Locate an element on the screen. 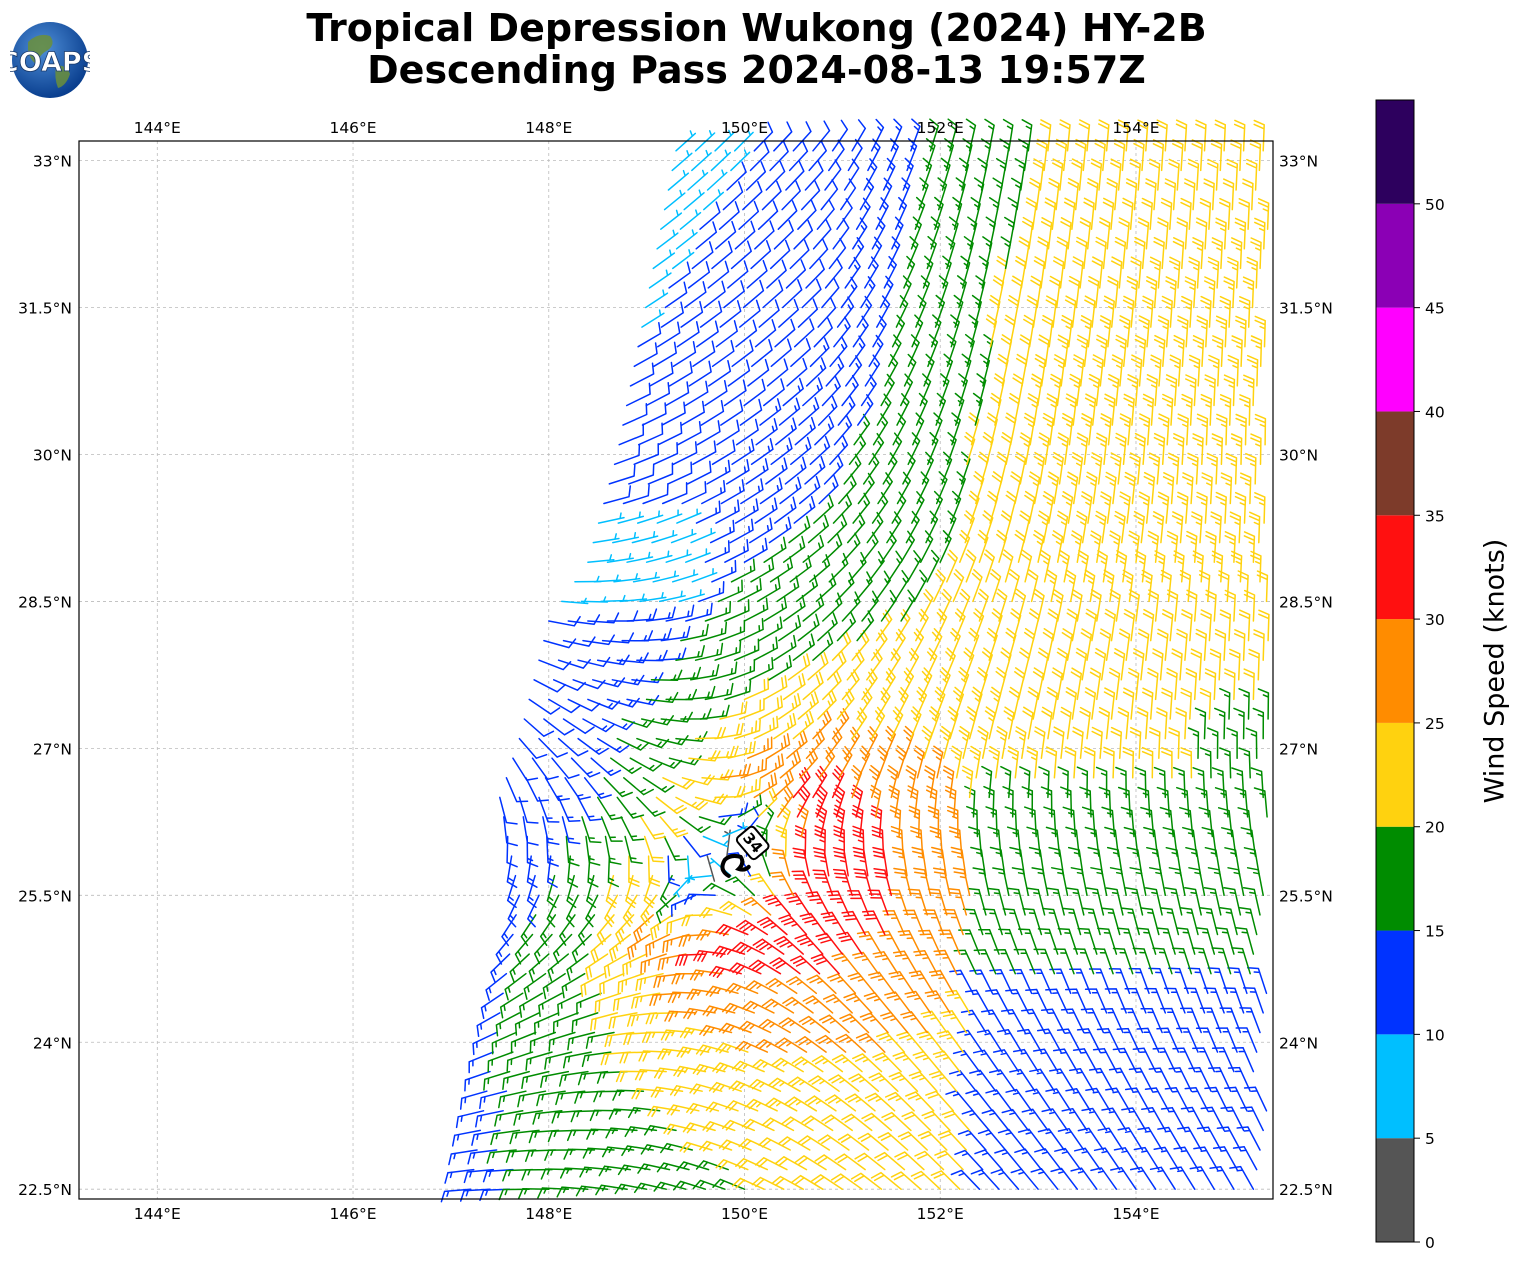 This screenshot has height=1264, width=1513. lon-tick-label-bottom: 150°E is located at coordinates (744, 1214).